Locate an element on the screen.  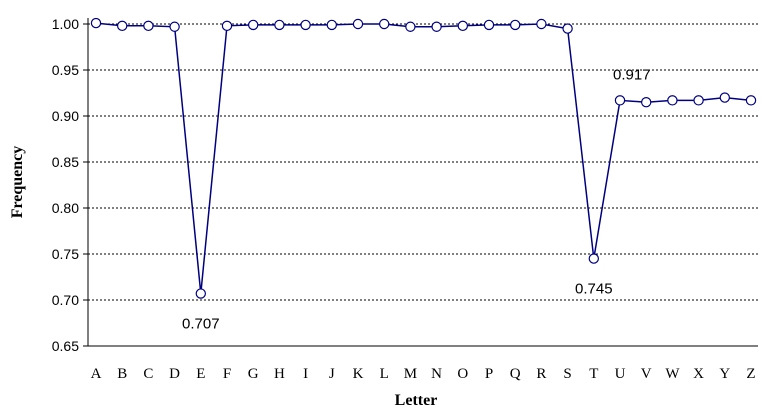
x-tick-label: Q is located at coordinates (515, 374).